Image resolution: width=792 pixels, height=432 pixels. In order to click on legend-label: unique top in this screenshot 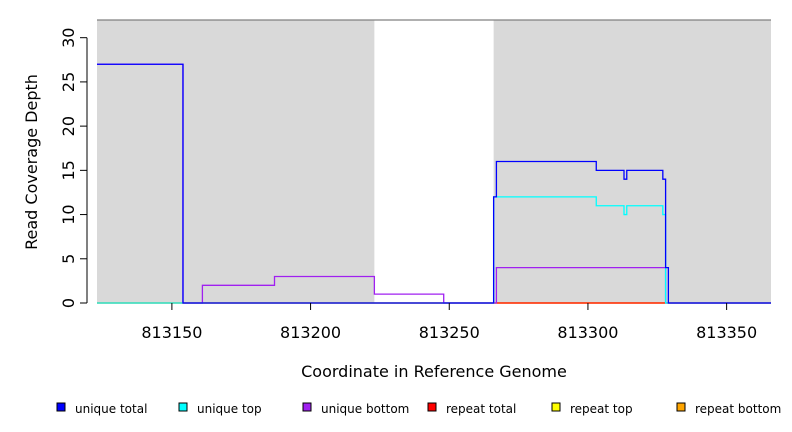, I will do `click(229, 409)`.